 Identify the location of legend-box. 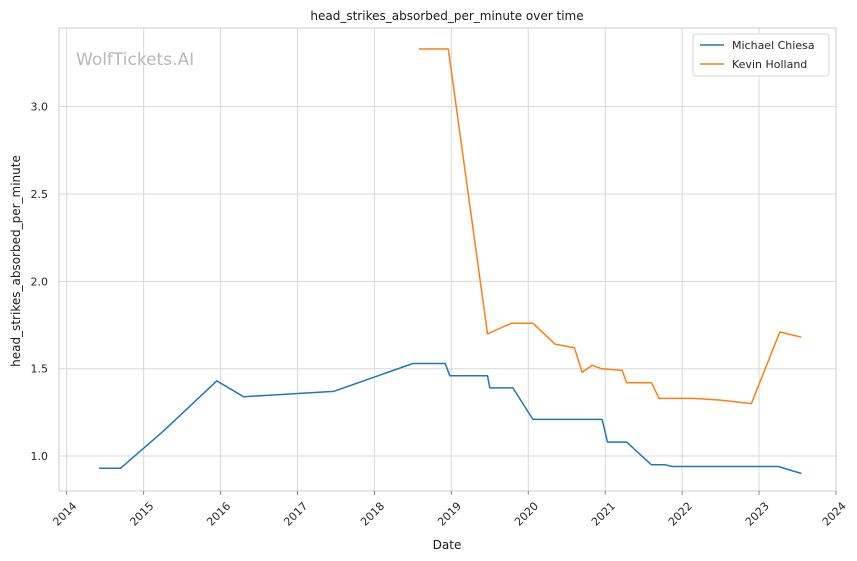
(761, 55).